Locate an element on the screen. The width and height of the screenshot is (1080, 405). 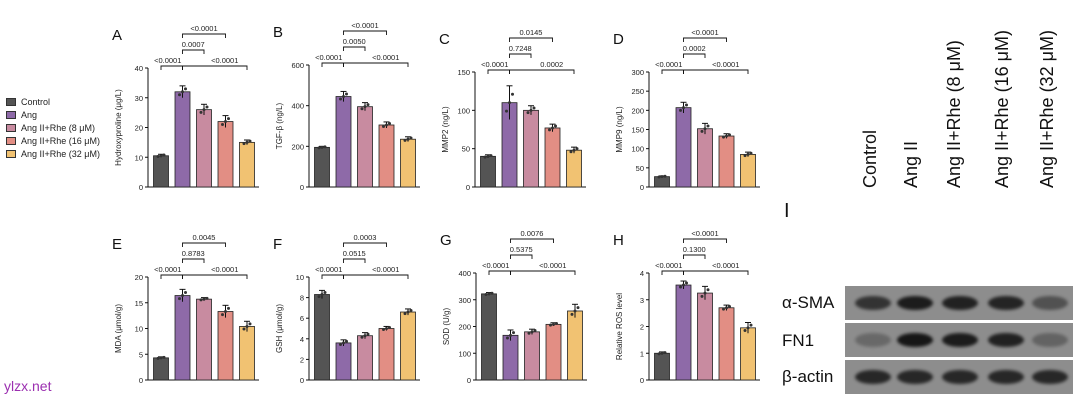
y-tick-label: 30 is located at coordinates (139, 98).